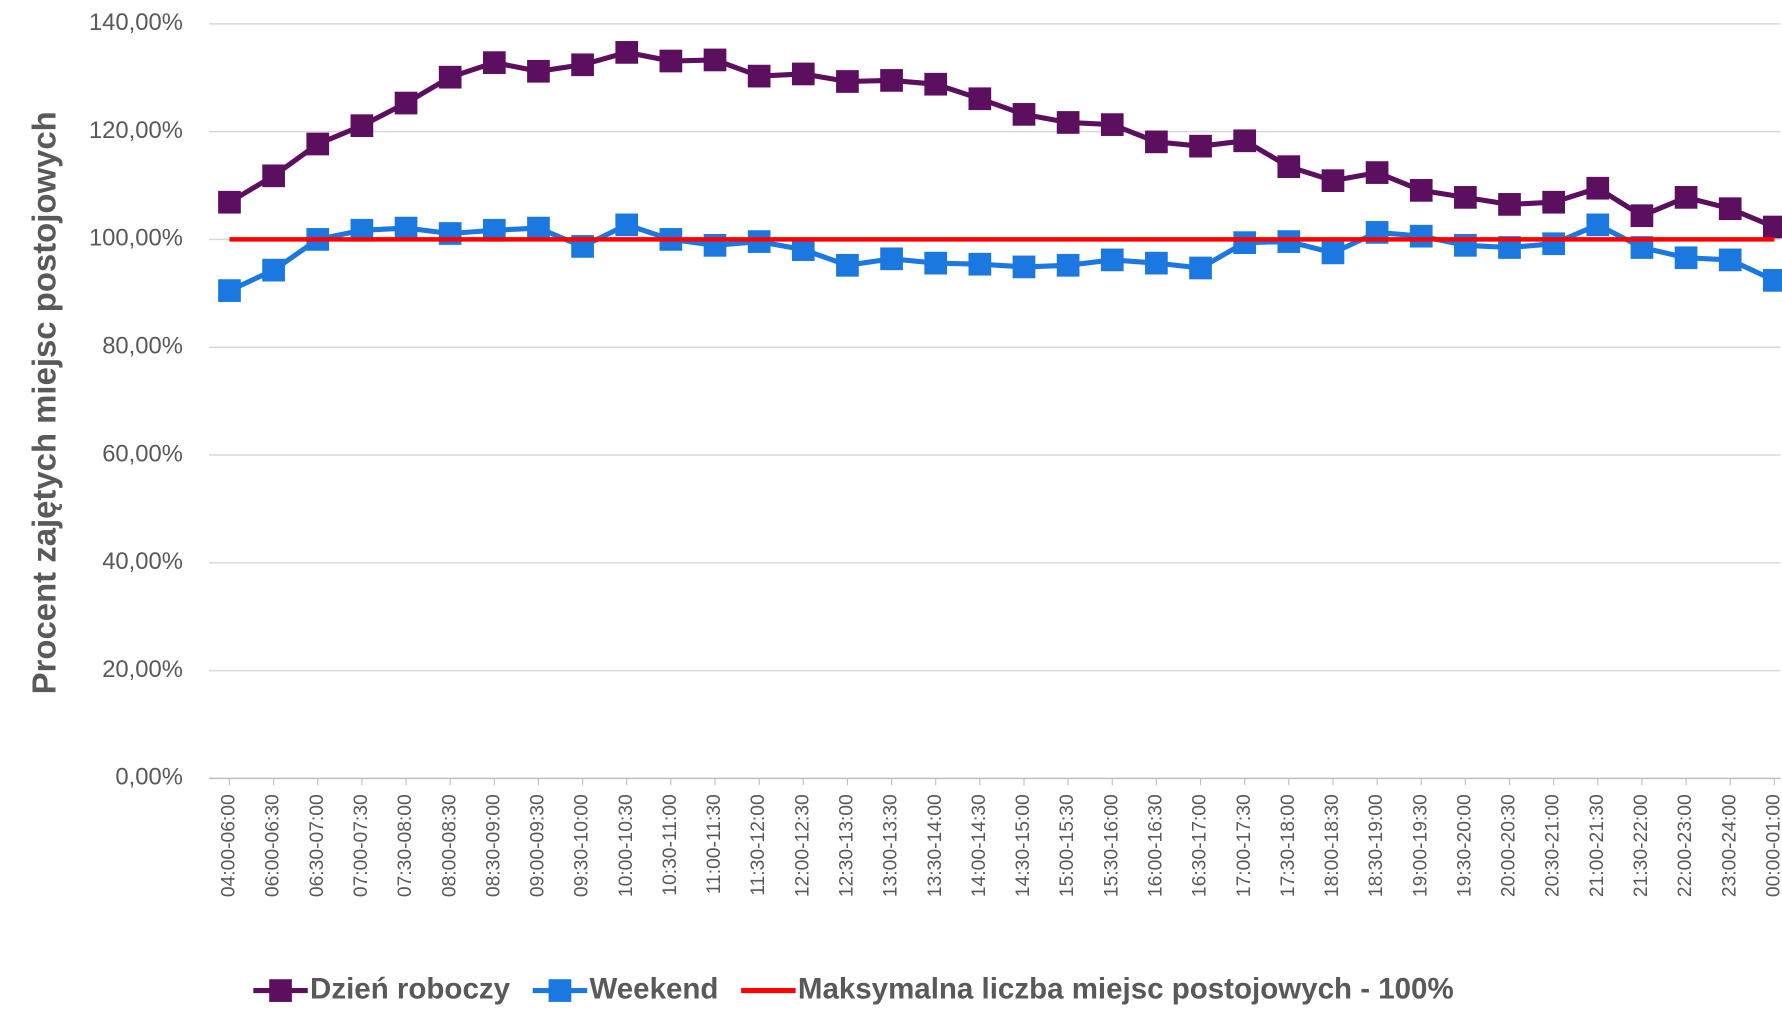  Describe the element at coordinates (149, 777) in the screenshot. I see `y-tick-label: 0,00%` at that location.